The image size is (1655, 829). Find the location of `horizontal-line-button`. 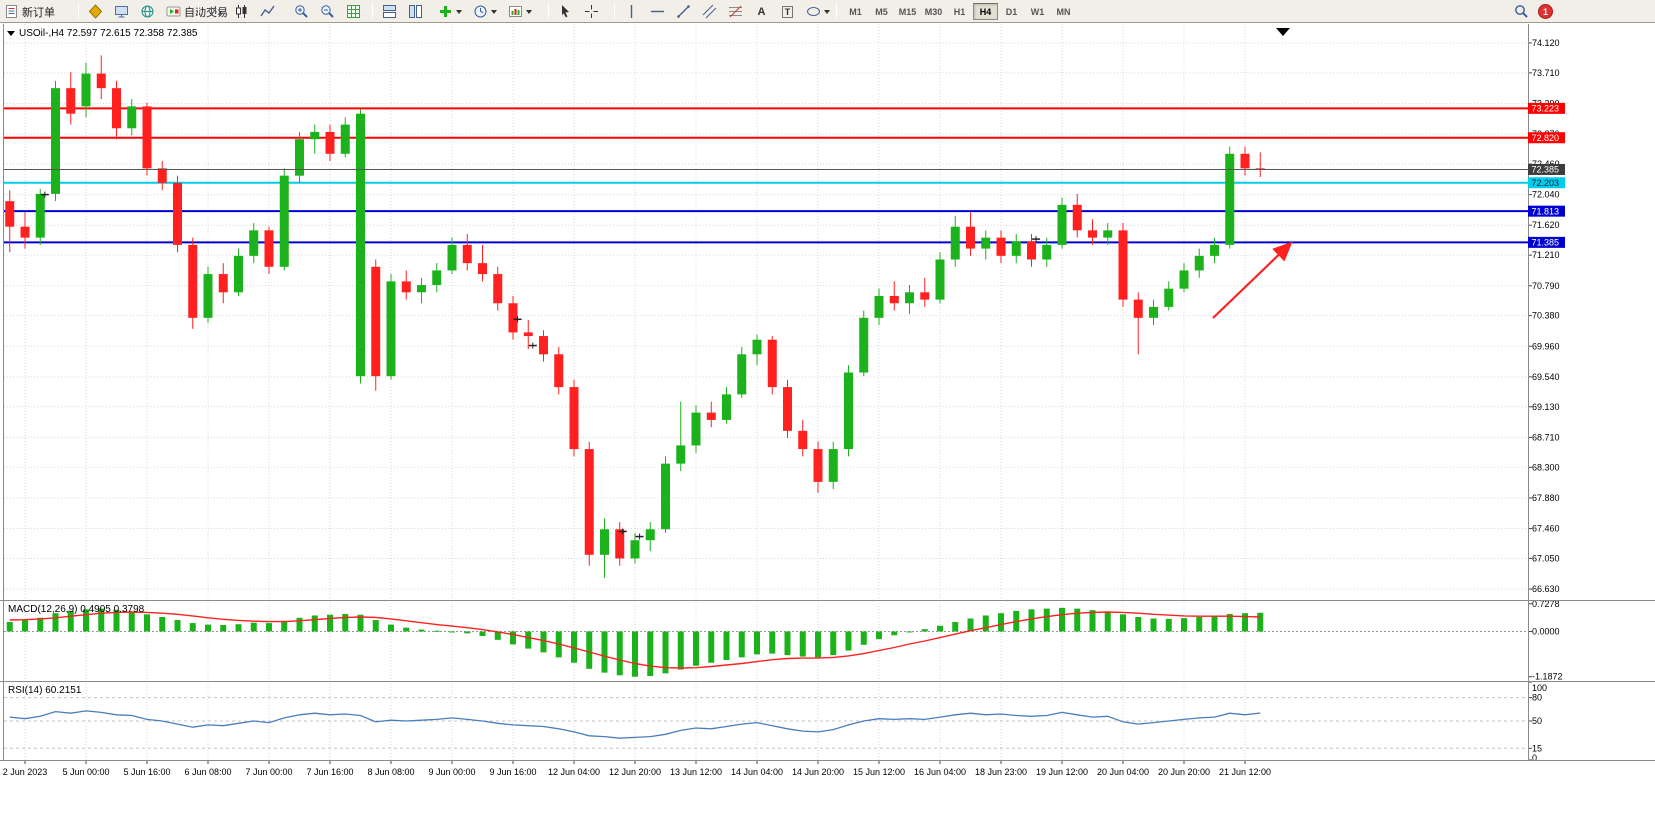

horizontal-line-button is located at coordinates (657, 11).